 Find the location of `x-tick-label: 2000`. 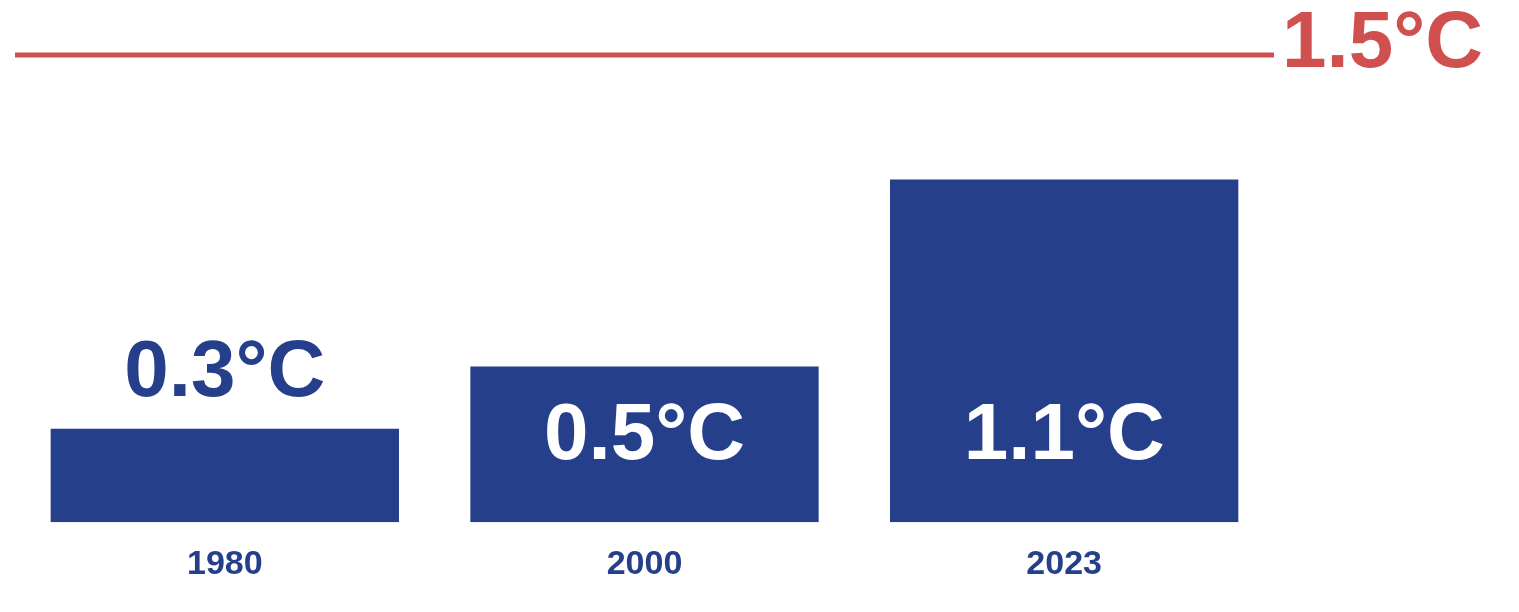

x-tick-label: 2000 is located at coordinates (644, 561).